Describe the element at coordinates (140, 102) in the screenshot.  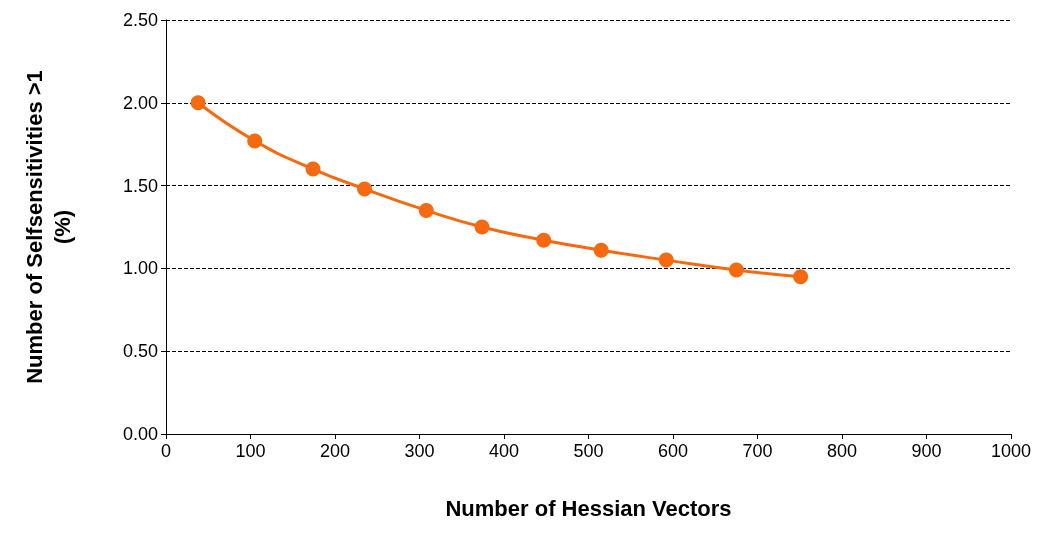
I see `y-tick-label: 2.00` at that location.